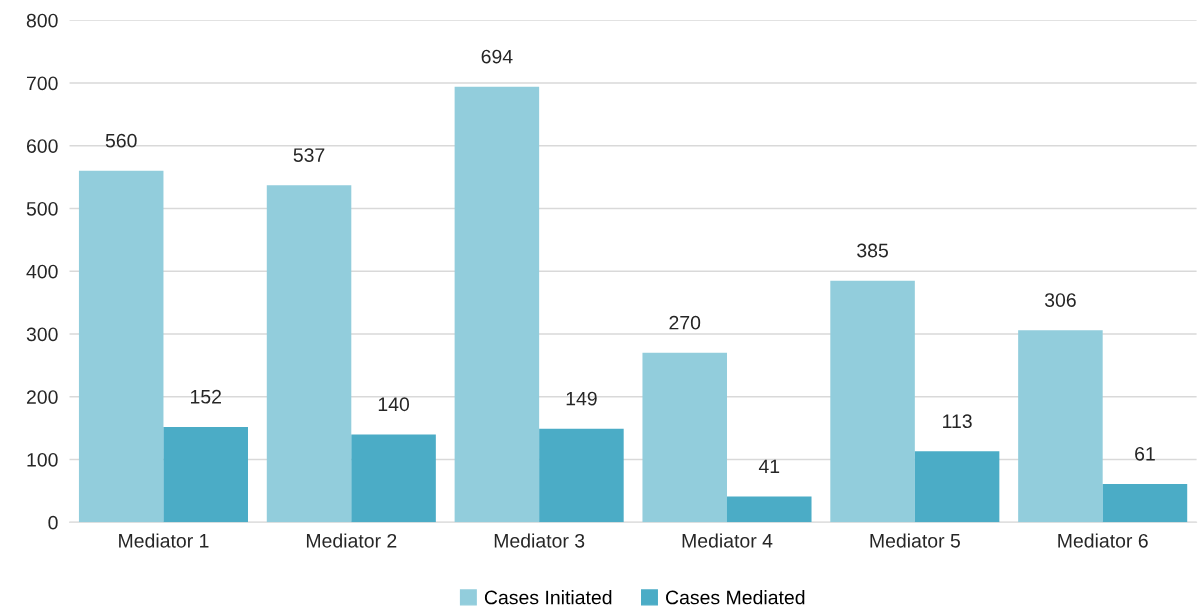 This screenshot has height=613, width=1199. What do you see at coordinates (539, 540) in the screenshot?
I see `x-tick-label: Mediator 3` at bounding box center [539, 540].